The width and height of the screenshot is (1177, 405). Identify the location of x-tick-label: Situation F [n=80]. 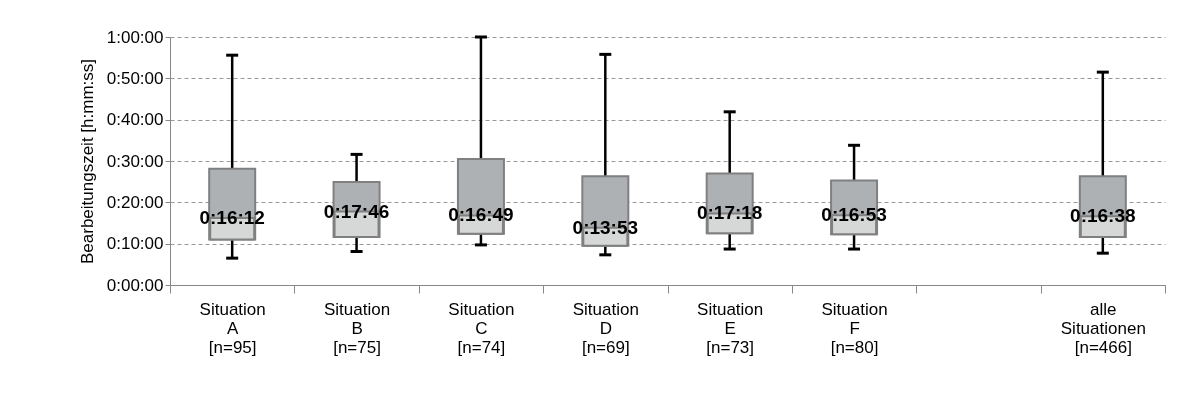
(854, 328).